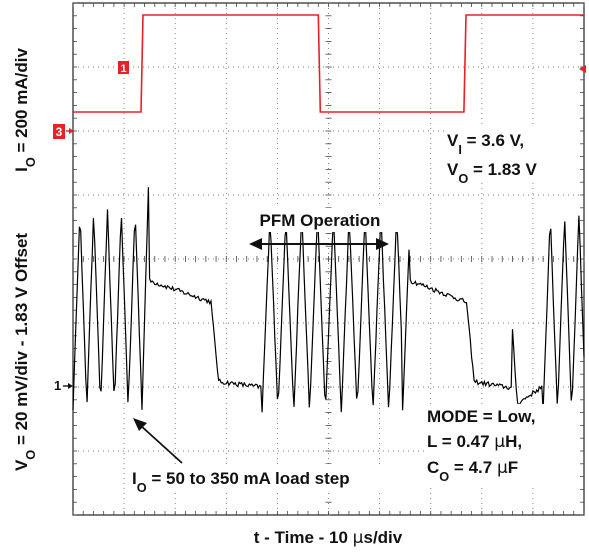 The image size is (589, 552). What do you see at coordinates (481, 416) in the screenshot?
I see `mode-label: MODE = Low,` at bounding box center [481, 416].